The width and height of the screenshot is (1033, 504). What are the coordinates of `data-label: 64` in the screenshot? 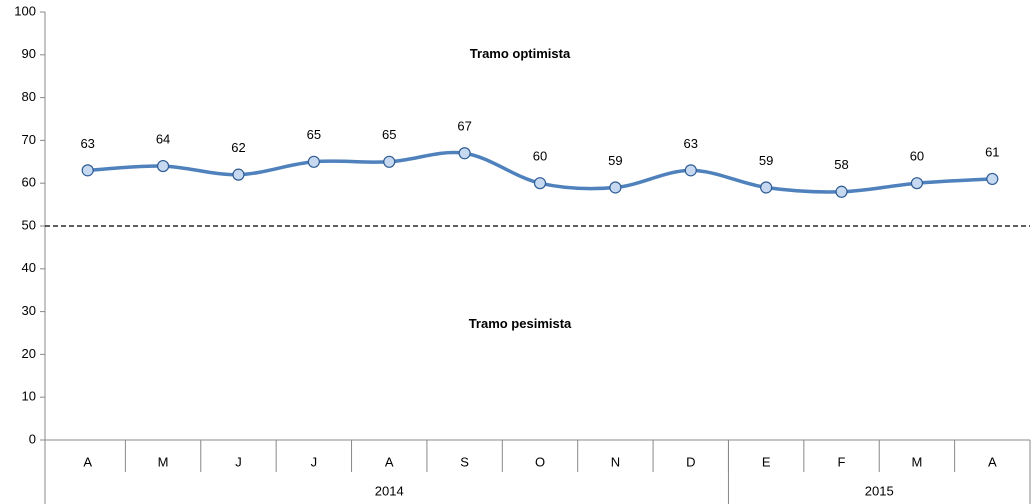 It's located at (163, 139).